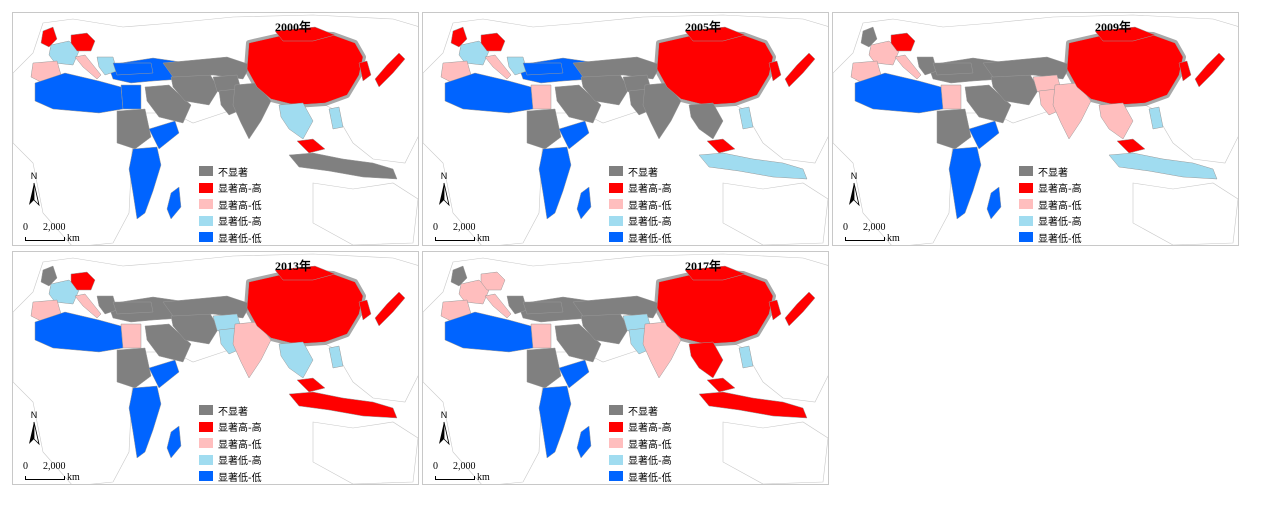 This screenshot has width=1269, height=511. I want to click on legend: 不显著 显著高-高显著高-低 显著低-高显著低-低, so click(230, 204).